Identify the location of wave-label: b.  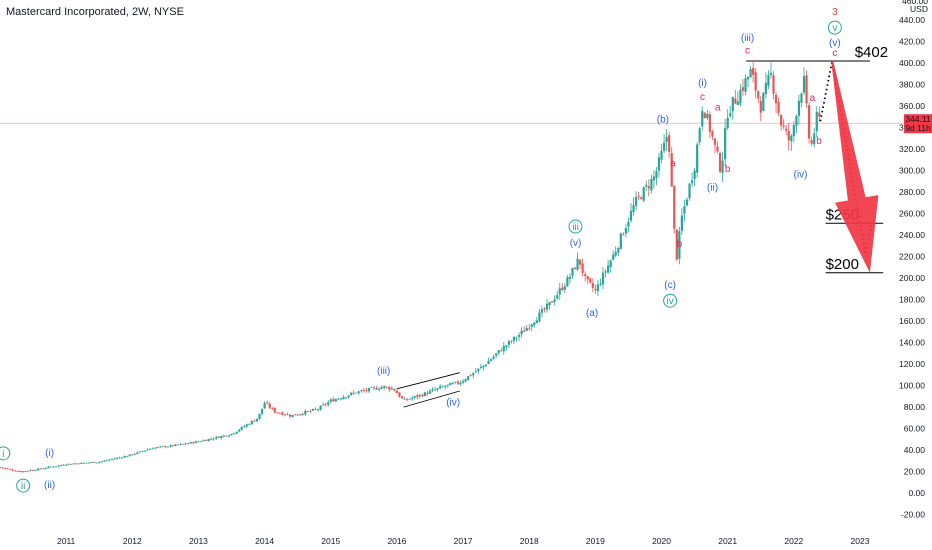
(728, 169).